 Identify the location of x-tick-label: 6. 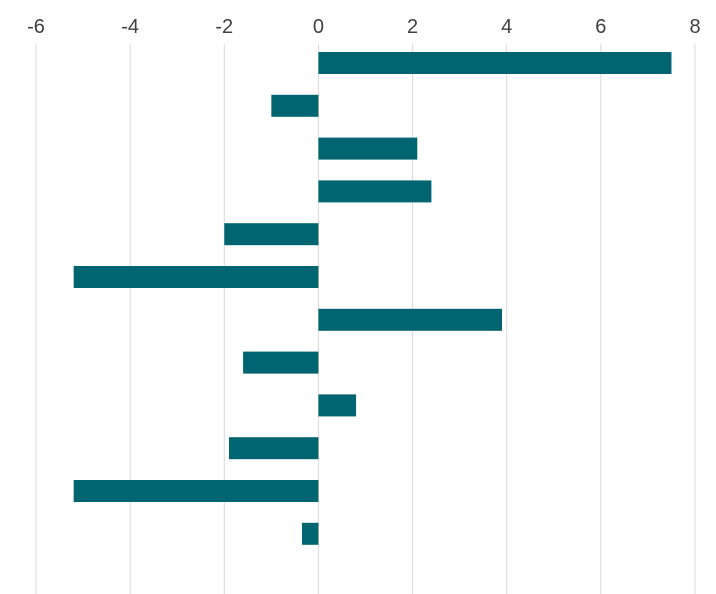
(600, 27).